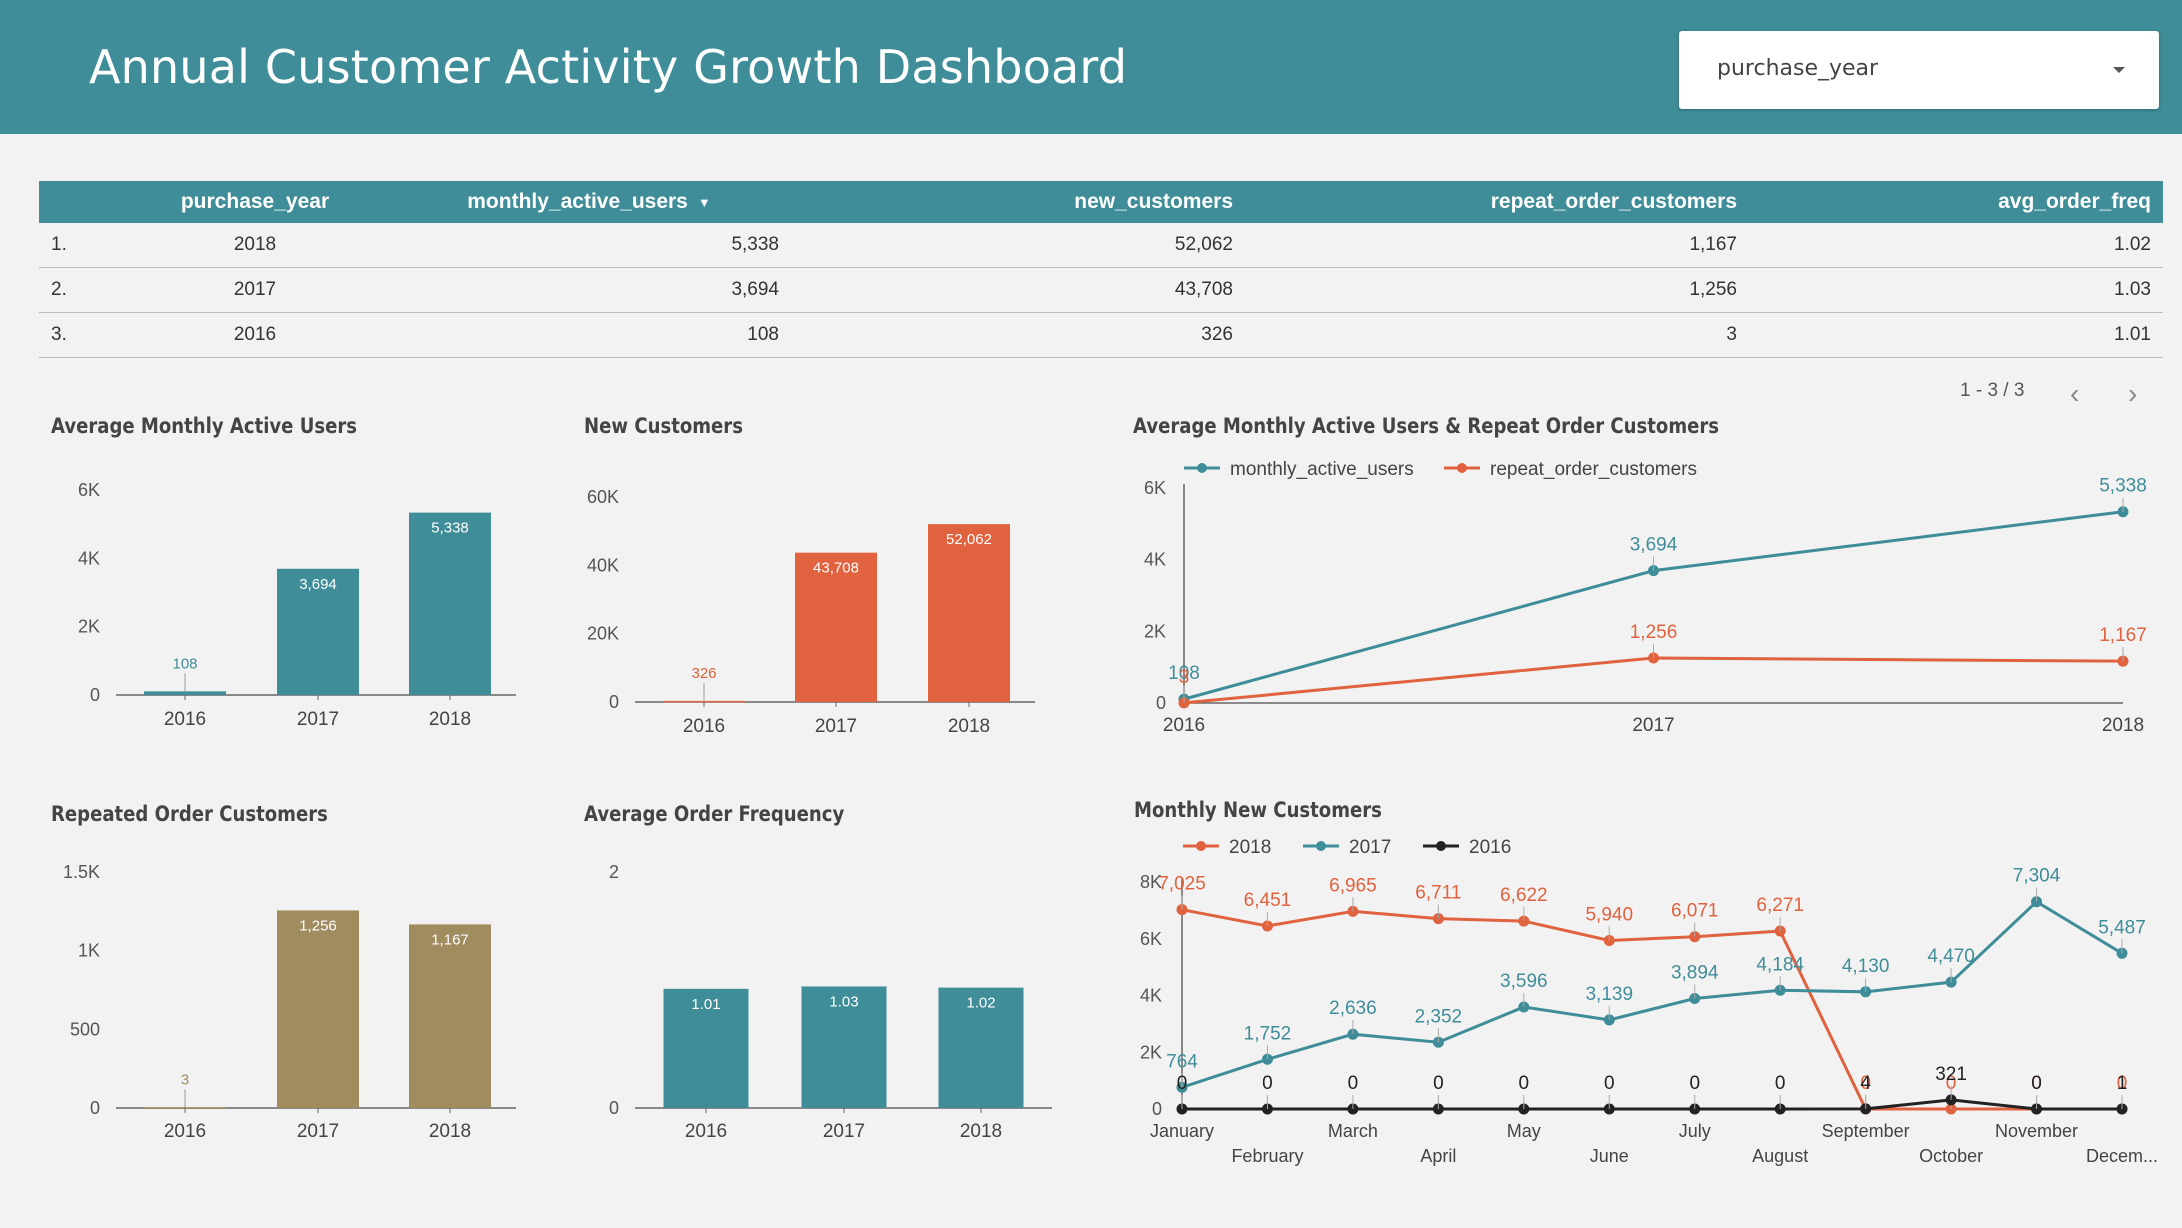 Image resolution: width=2182 pixels, height=1228 pixels. I want to click on table-header-avg-order-freq: avg_order_freq, so click(1956, 202).